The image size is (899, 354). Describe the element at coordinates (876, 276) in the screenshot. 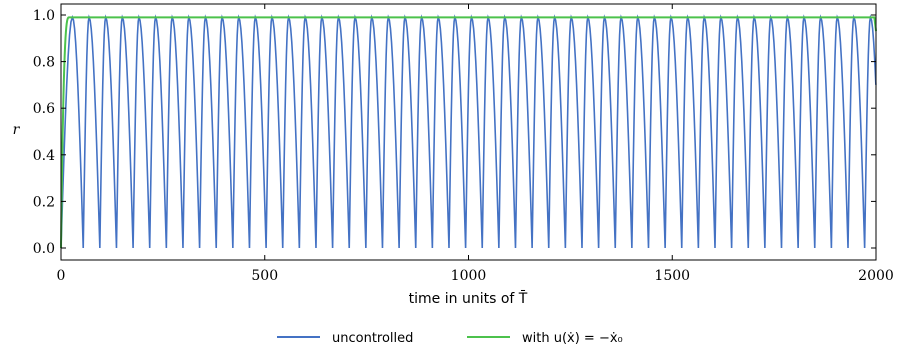

I see `x-tick-label: 2000` at that location.